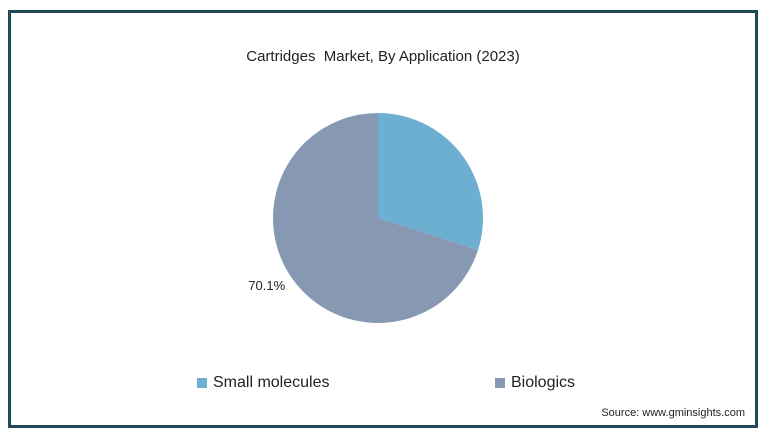  I want to click on legend-item-small-molecules: Small molecules, so click(263, 383).